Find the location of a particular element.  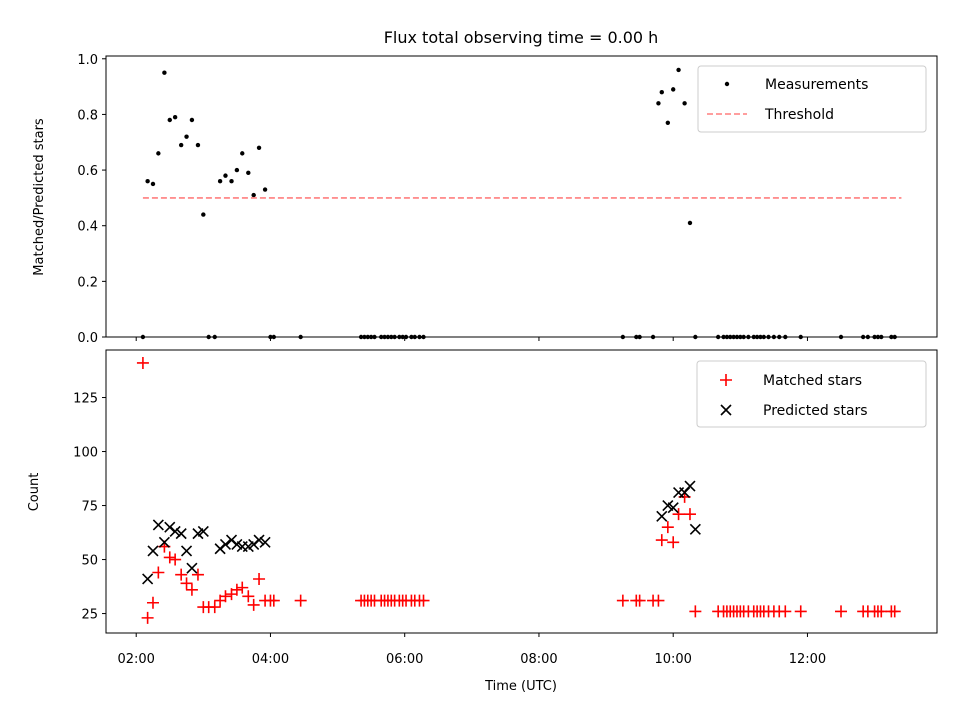

legend-marker-measurements is located at coordinates (727, 84).